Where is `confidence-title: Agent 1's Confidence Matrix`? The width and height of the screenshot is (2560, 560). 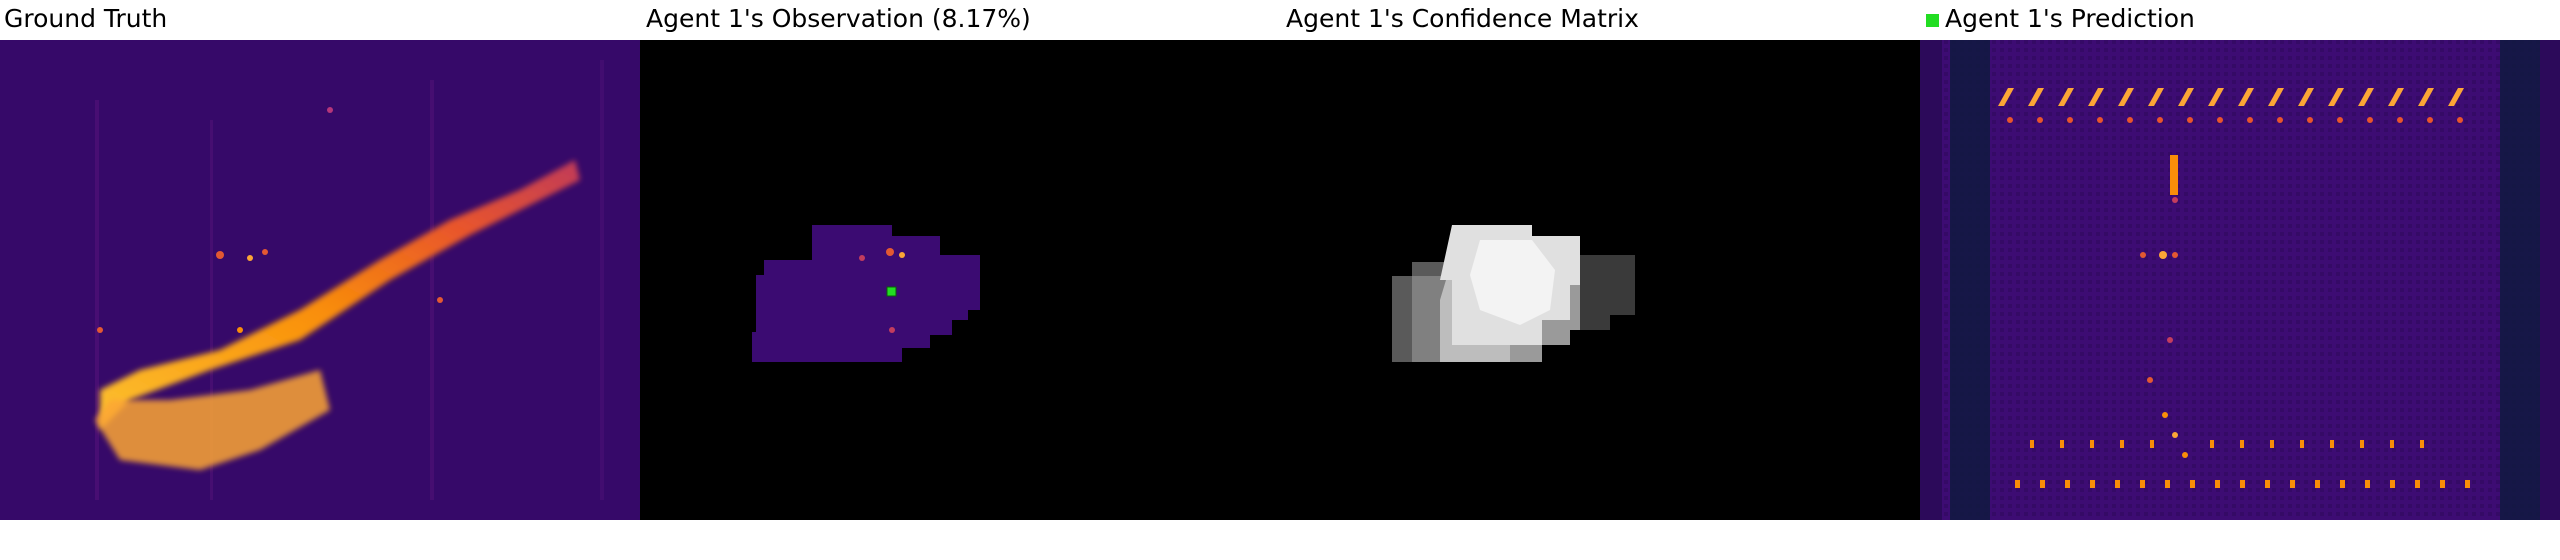
confidence-title: Agent 1's Confidence Matrix is located at coordinates (1462, 18).